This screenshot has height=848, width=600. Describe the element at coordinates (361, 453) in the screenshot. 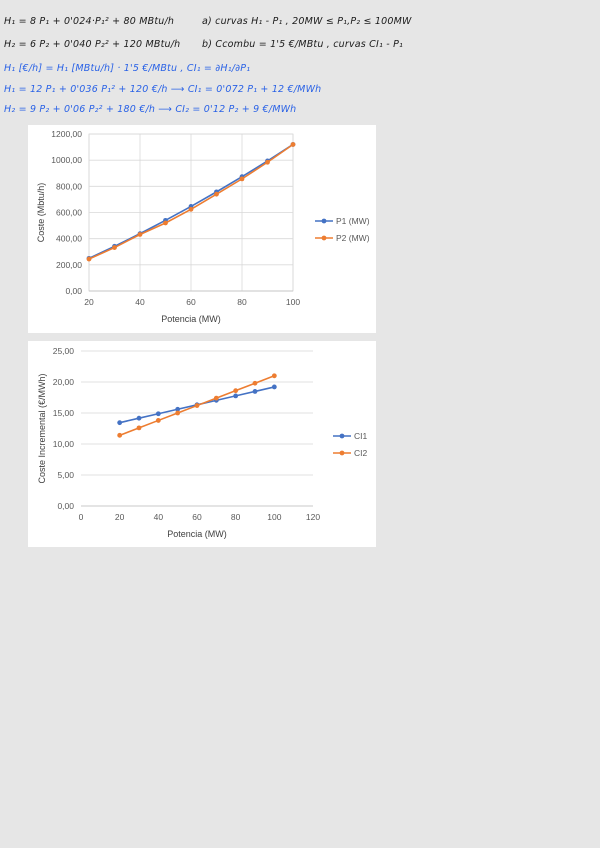

I see `legend-label-2: CI2` at that location.